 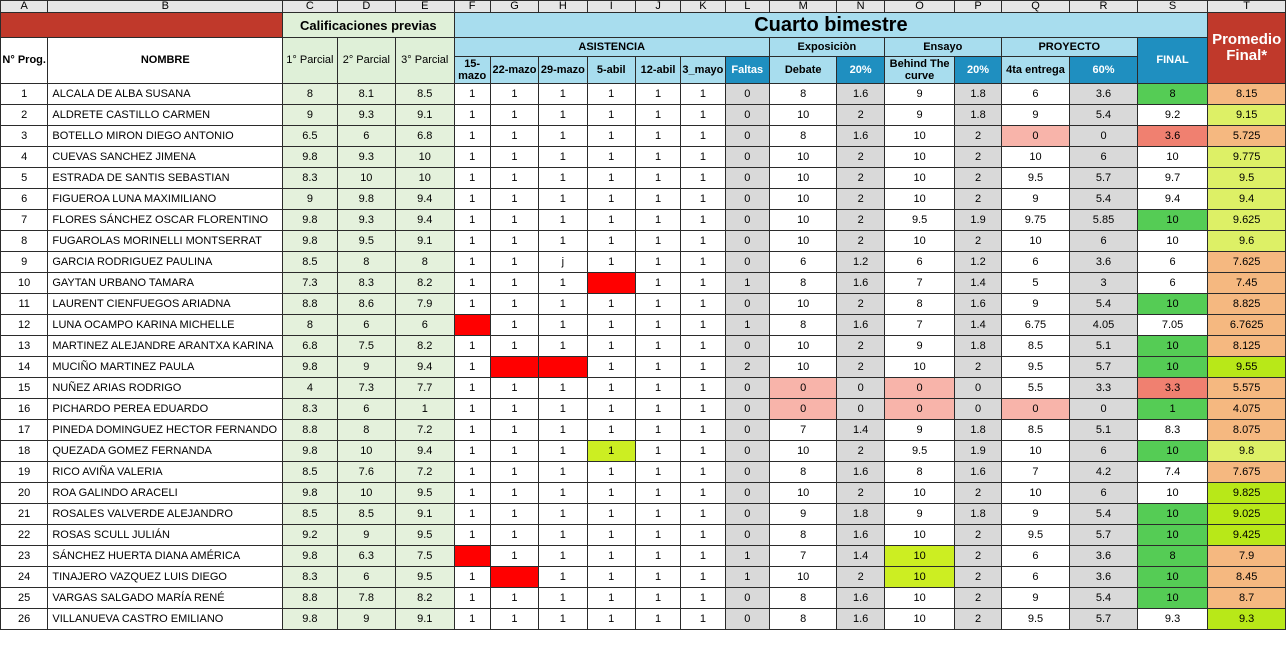 What do you see at coordinates (747, 367) in the screenshot?
I see `faltas-cell: 2` at bounding box center [747, 367].